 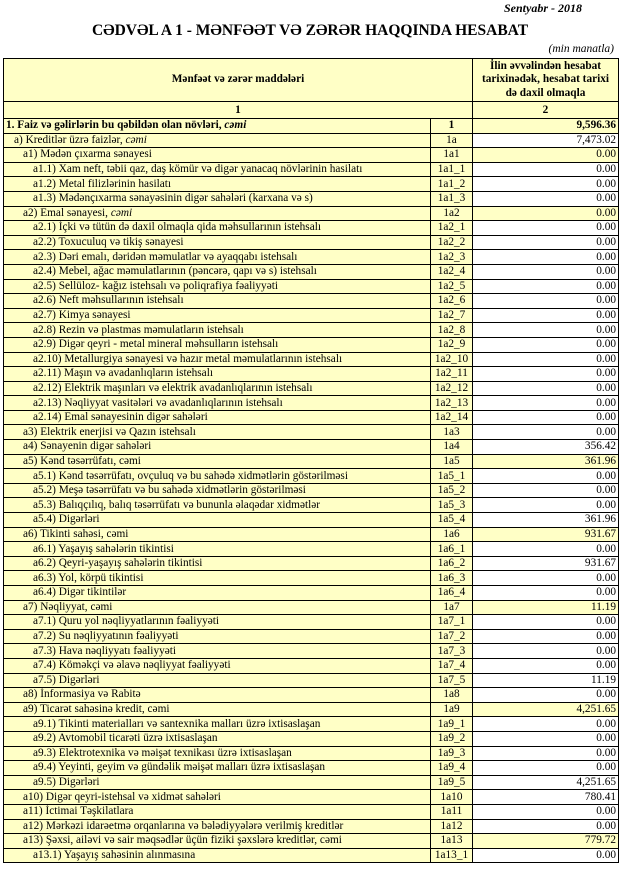 I want to click on row-code: 1a1_2, so click(x=451, y=184).